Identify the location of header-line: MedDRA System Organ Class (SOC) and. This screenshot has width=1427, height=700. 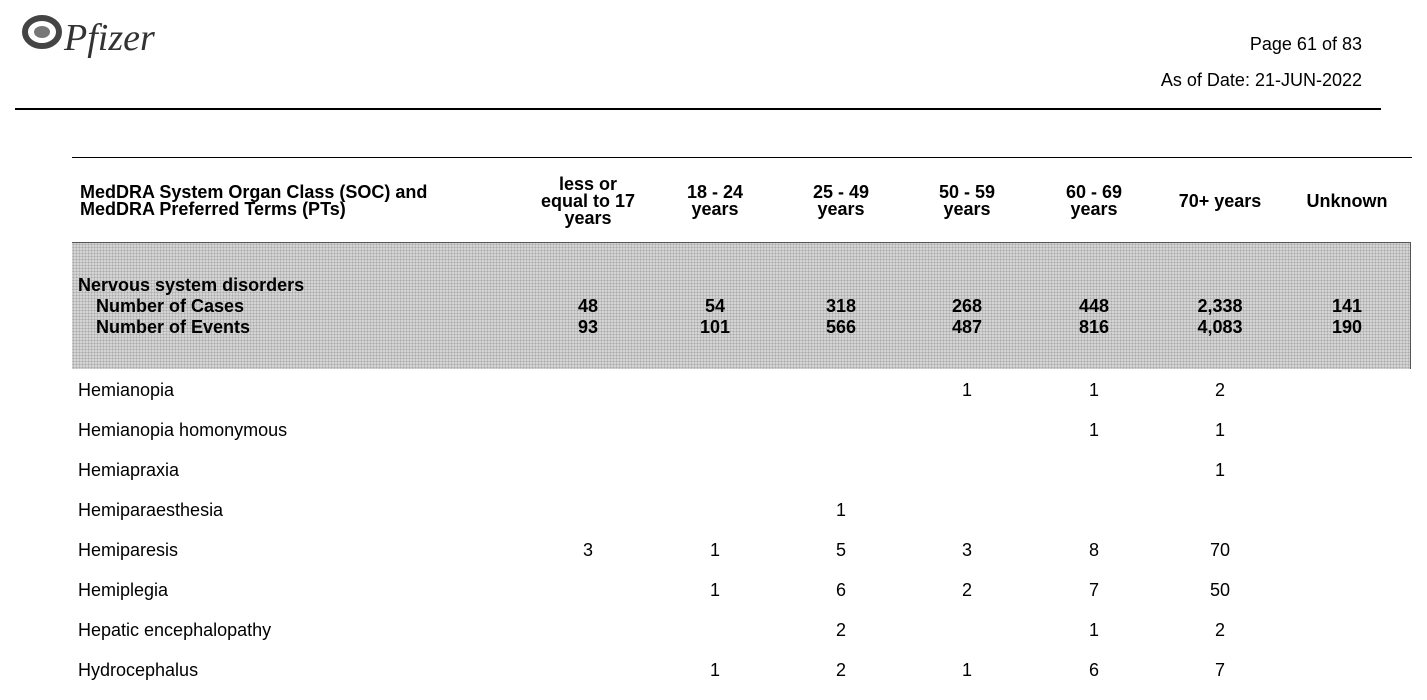
(254, 192).